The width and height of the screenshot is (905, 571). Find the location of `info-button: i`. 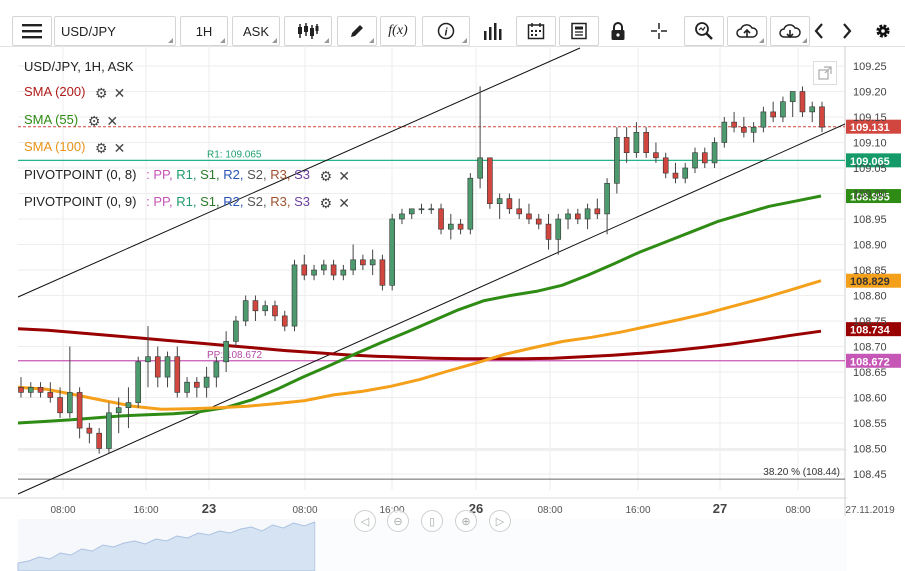

info-button: i is located at coordinates (446, 31).